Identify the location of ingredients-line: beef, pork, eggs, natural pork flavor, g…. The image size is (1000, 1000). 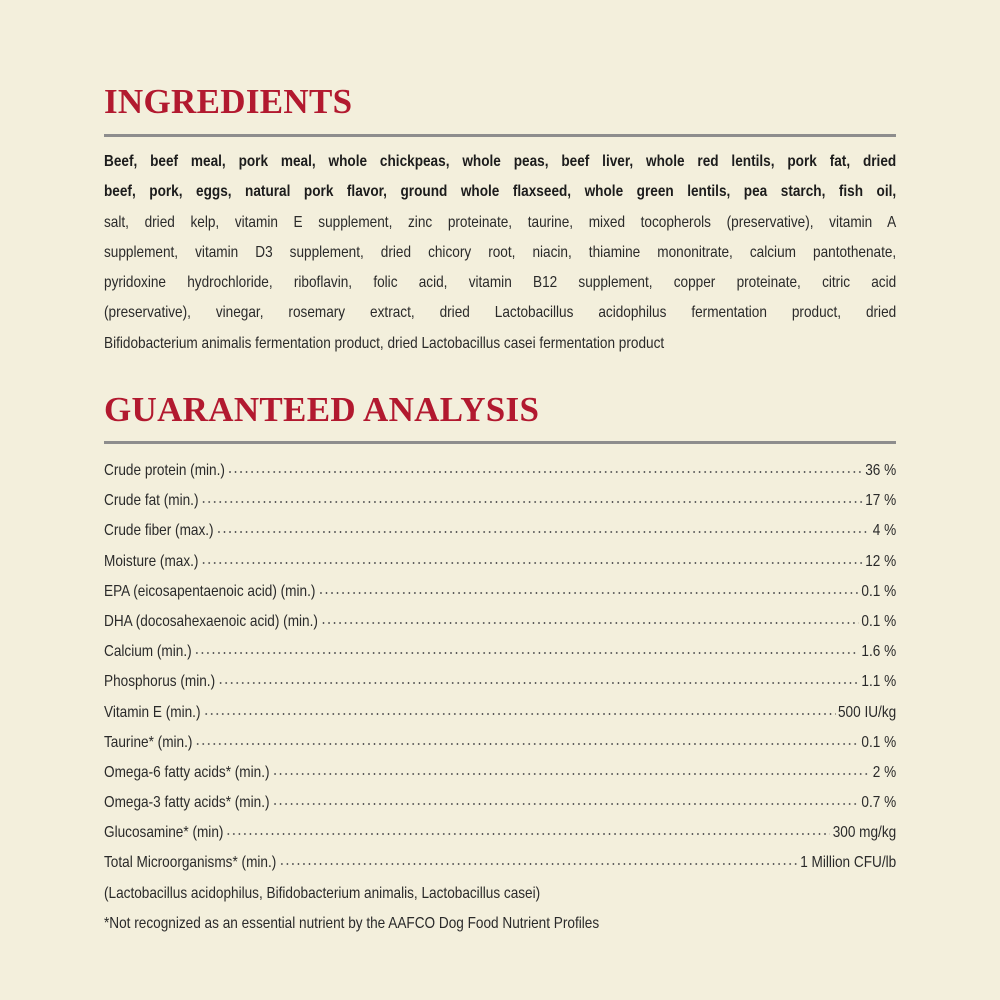
(500, 192).